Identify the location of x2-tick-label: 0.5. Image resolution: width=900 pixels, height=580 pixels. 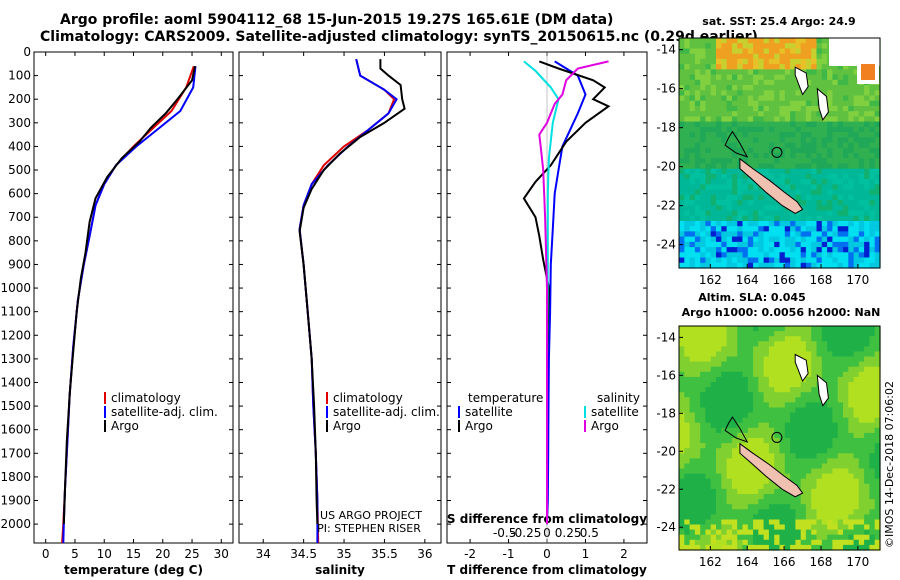
(589, 533).